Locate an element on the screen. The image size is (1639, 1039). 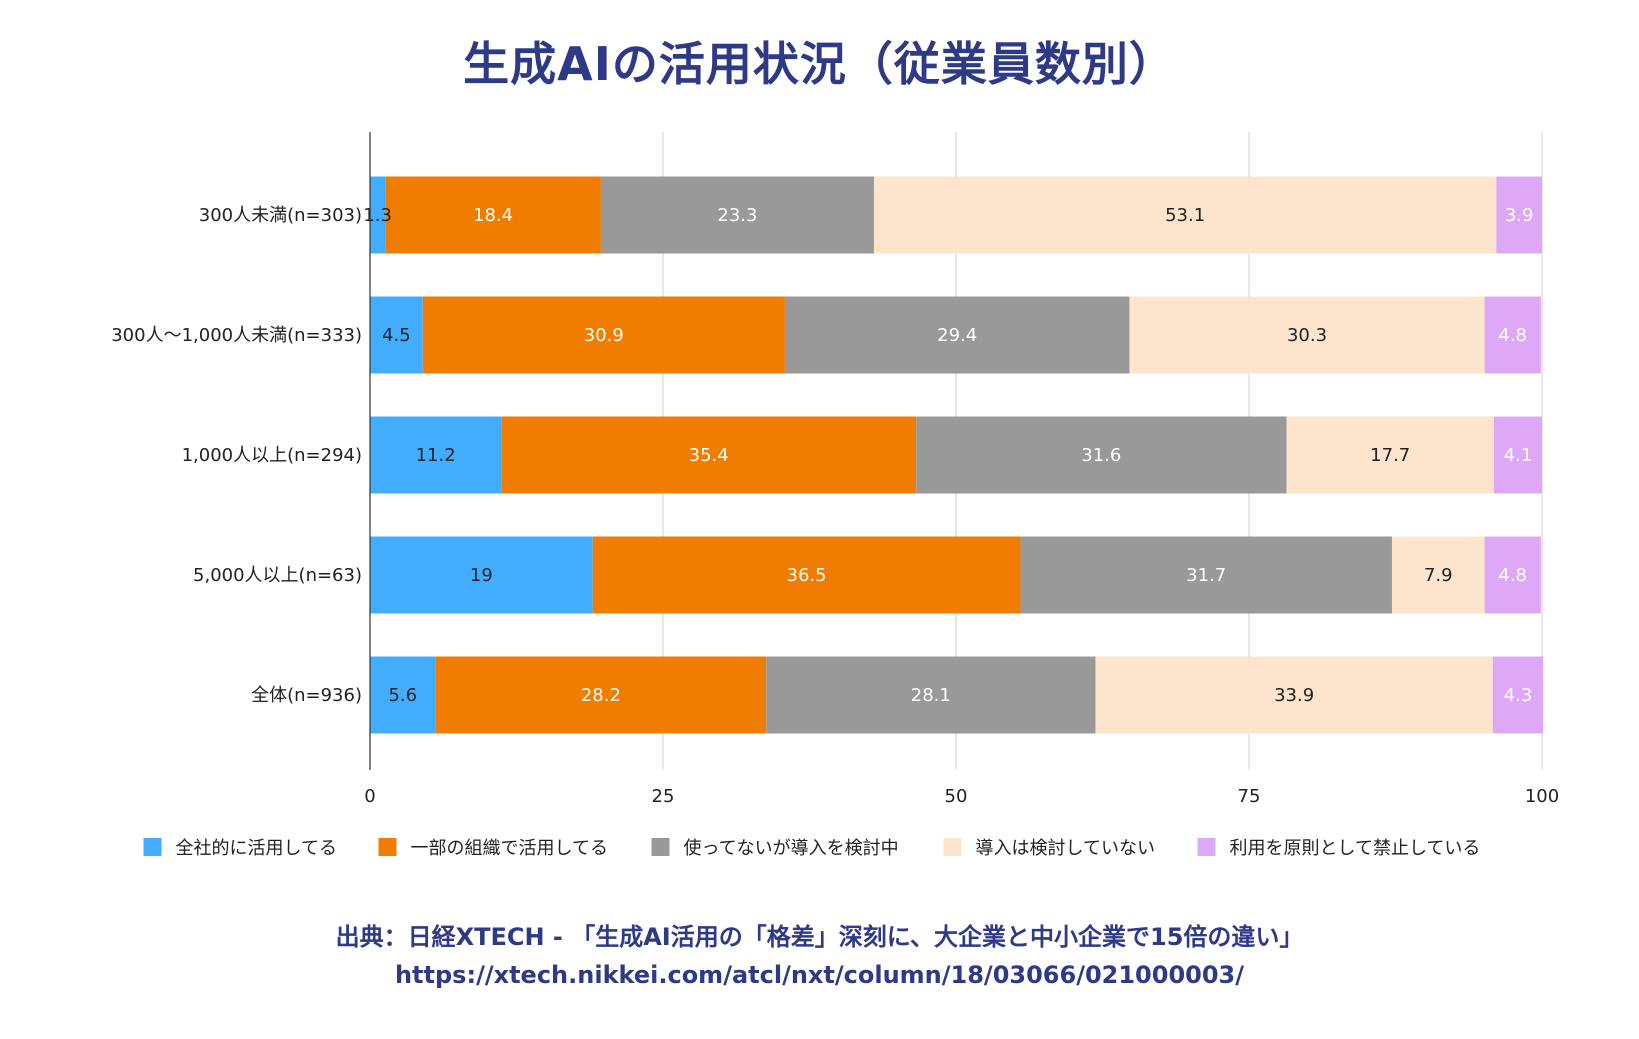
data-label: 3.9 is located at coordinates (1519, 215).